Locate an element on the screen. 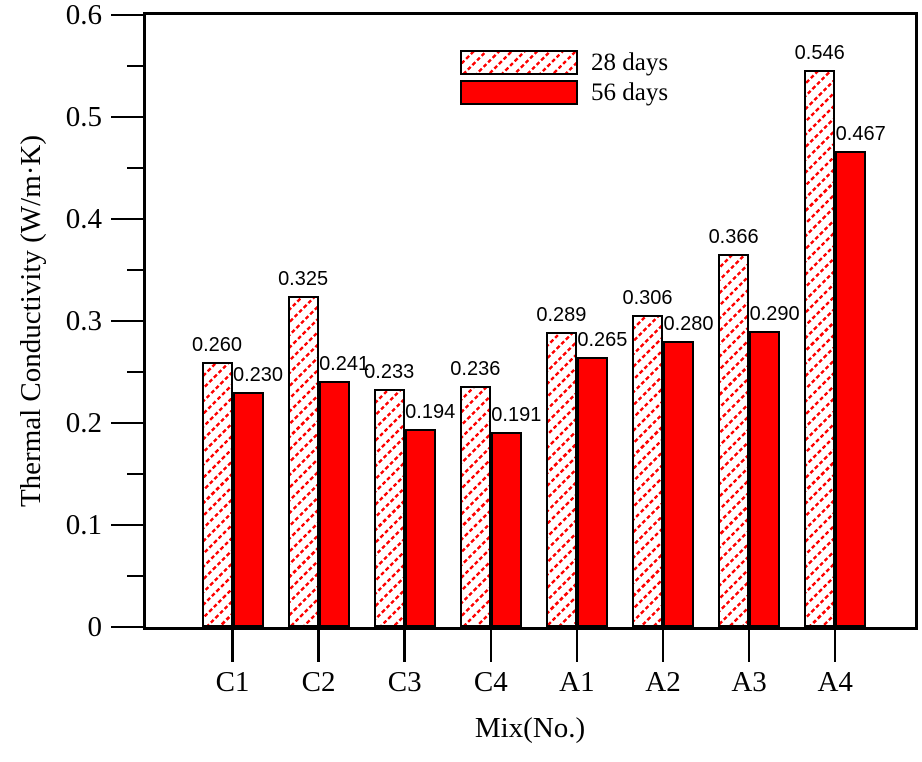  x-tick-label-A2: A2 is located at coordinates (663, 682).